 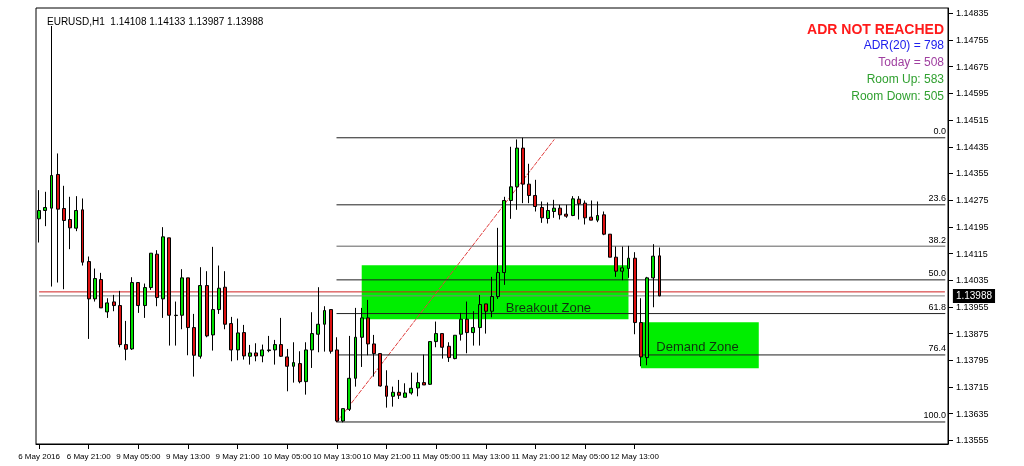 I want to click on annotation: 100.0, so click(x=934, y=415).